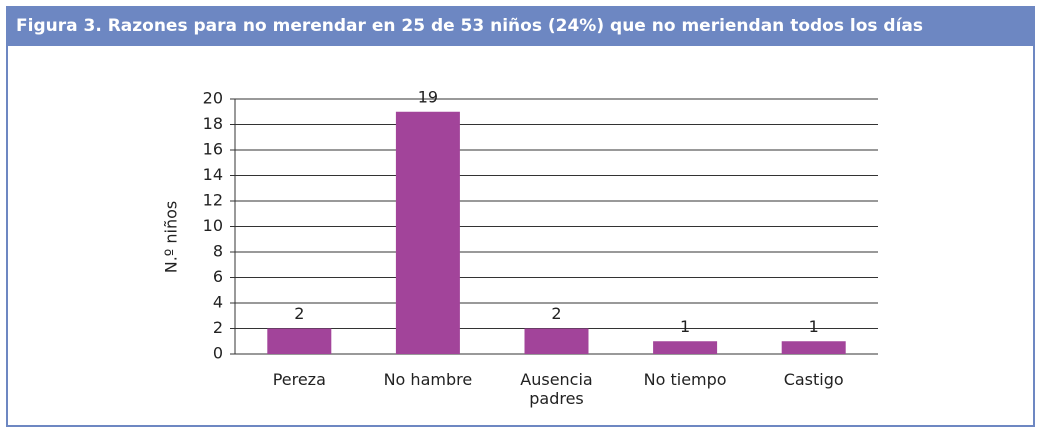  I want to click on y-tick-label: 6, so click(218, 276).